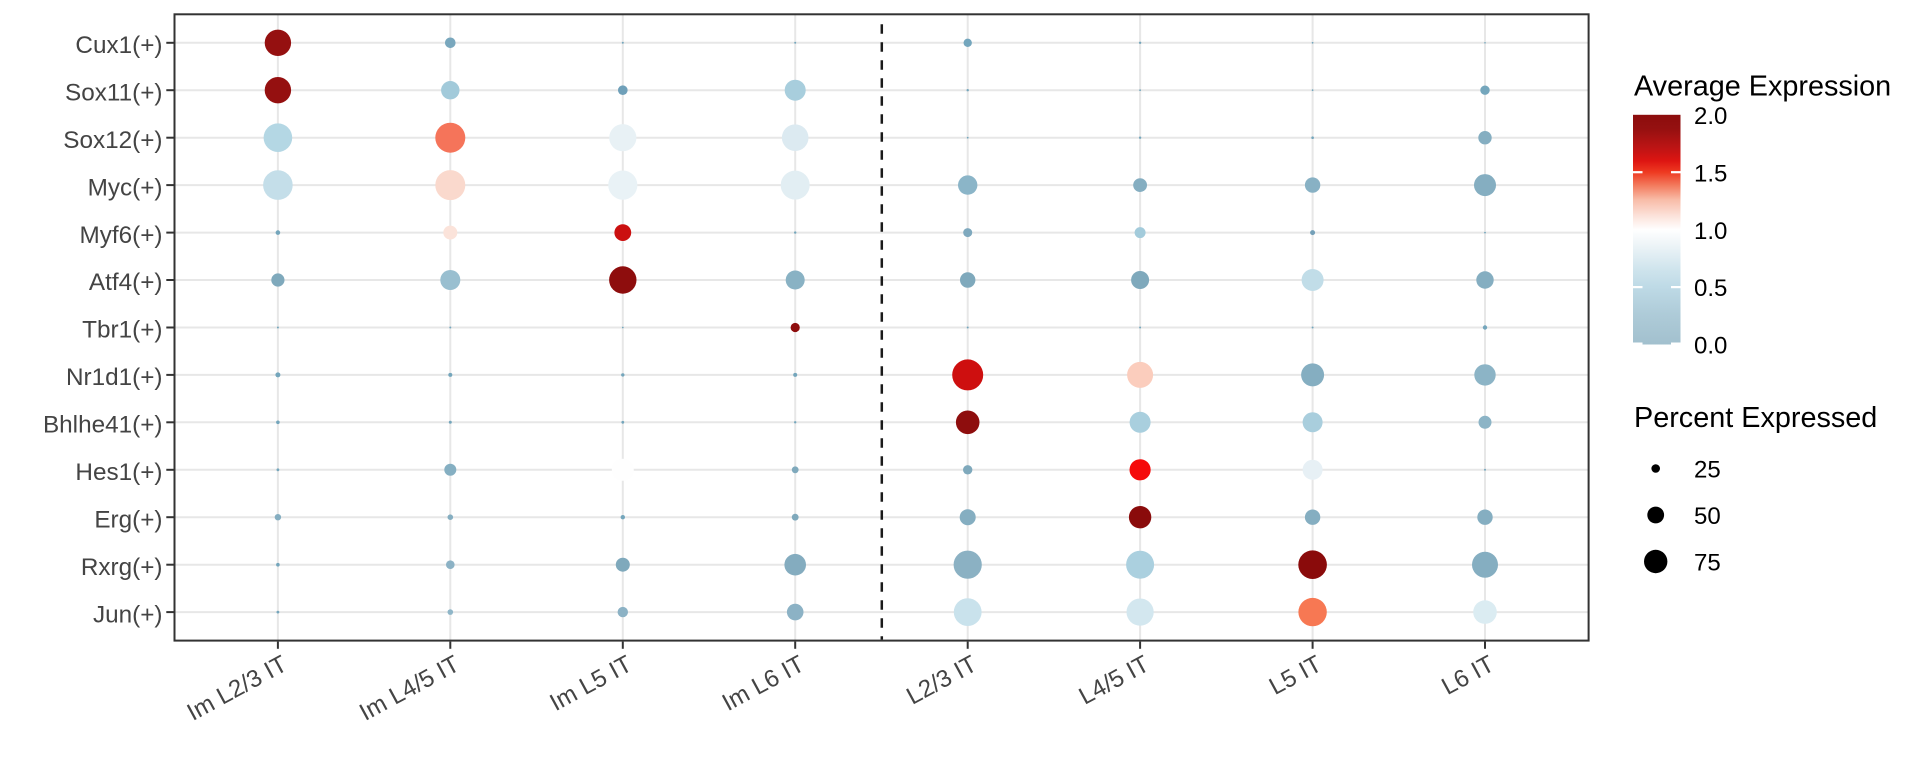 The image size is (1920, 768). Describe the element at coordinates (1710, 173) in the screenshot. I see `svg-text: 1.5` at that location.